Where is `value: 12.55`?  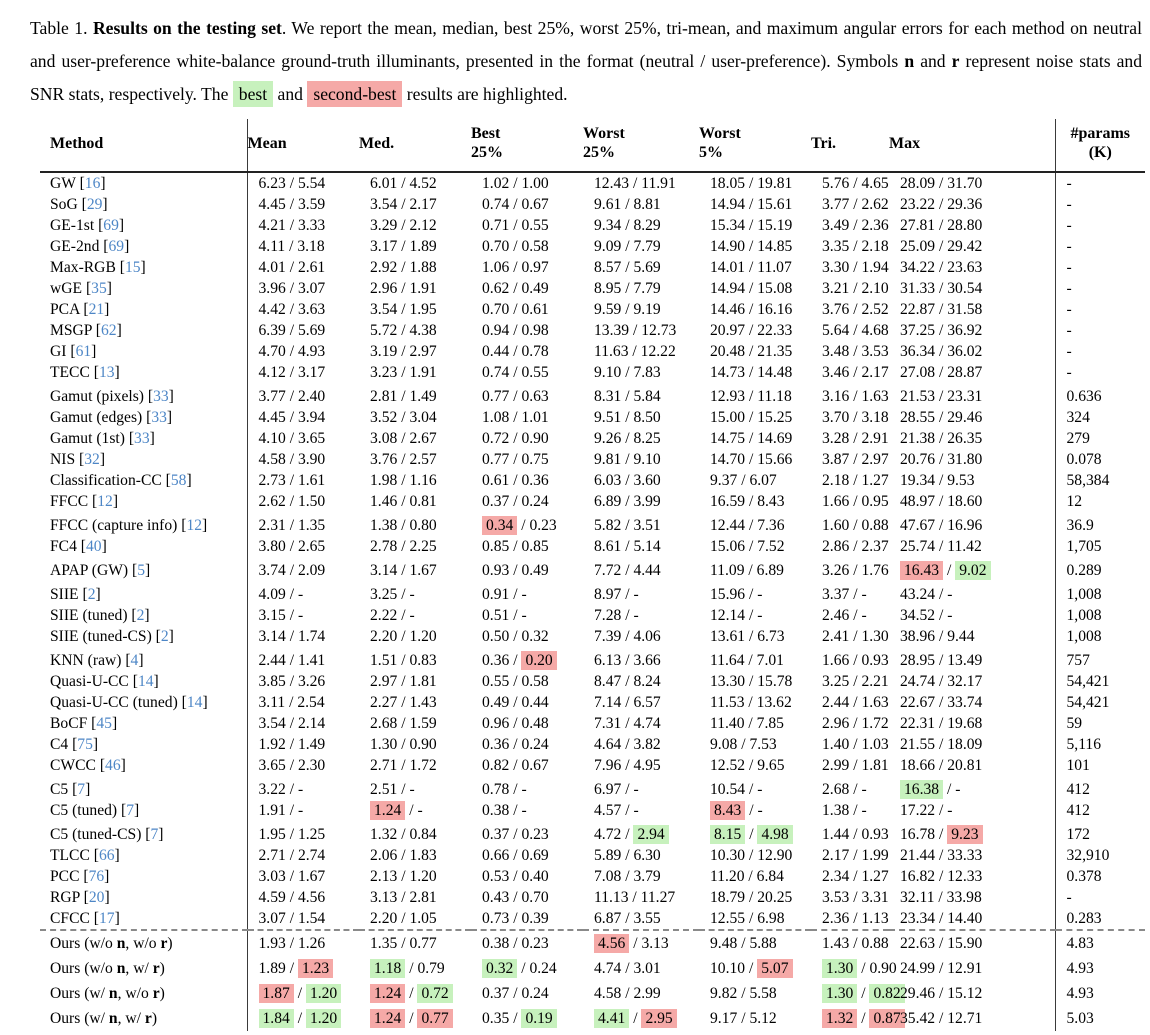
value: 12.55 is located at coordinates (728, 918).